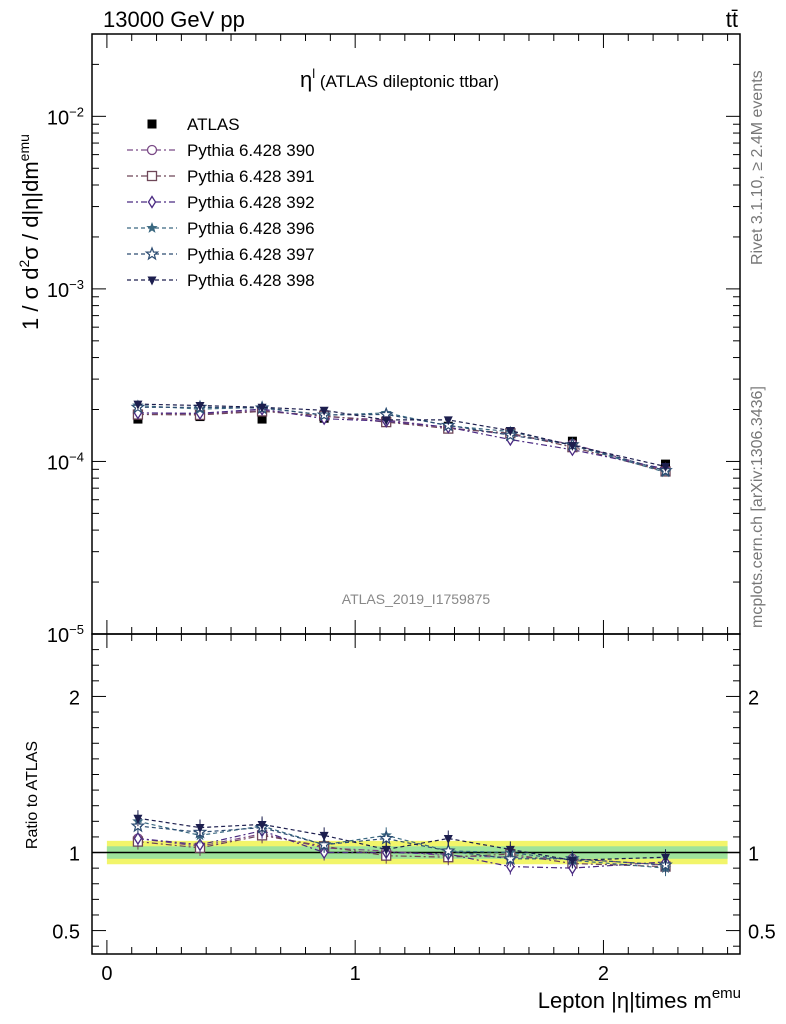 The image size is (786, 1024). I want to click on process-label: tt̄, so click(732, 19).